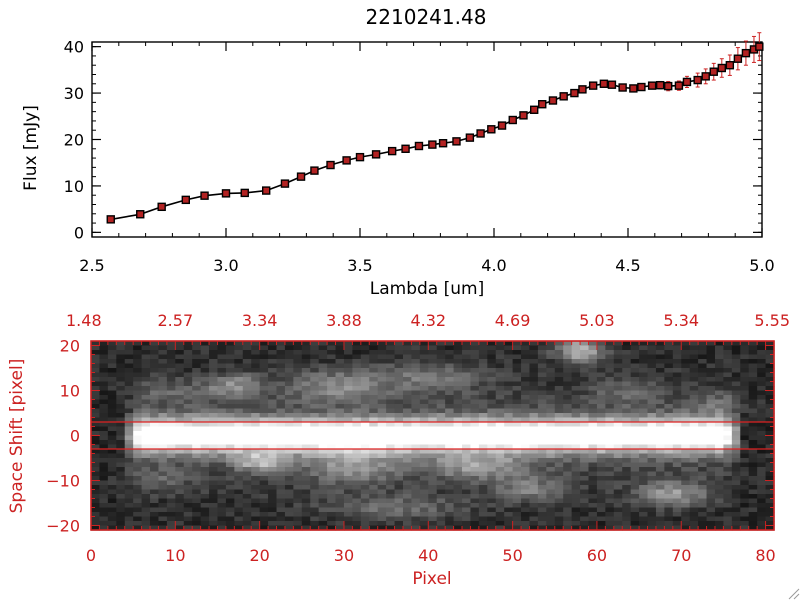 This screenshot has height=600, width=800. I want to click on y-tick-label: −10, so click(63, 481).